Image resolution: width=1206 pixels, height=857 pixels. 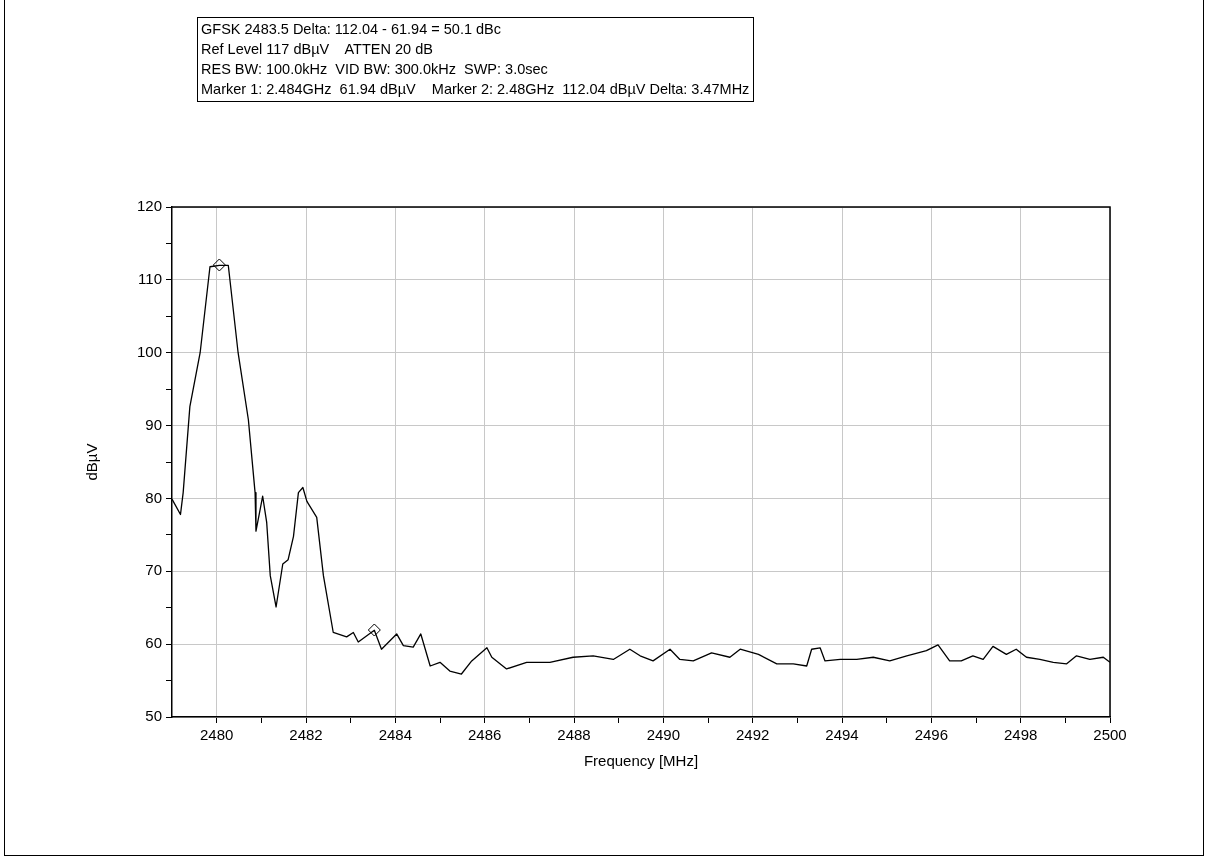 What do you see at coordinates (574, 735) in the screenshot?
I see `x-tick-label: 2488` at bounding box center [574, 735].